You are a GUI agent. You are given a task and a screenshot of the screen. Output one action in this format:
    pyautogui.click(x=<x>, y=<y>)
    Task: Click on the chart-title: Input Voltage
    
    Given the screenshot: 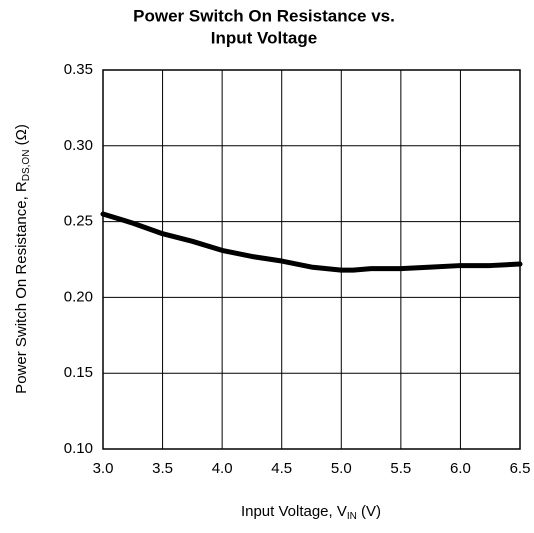 What is the action you would take?
    pyautogui.click(x=264, y=37)
    